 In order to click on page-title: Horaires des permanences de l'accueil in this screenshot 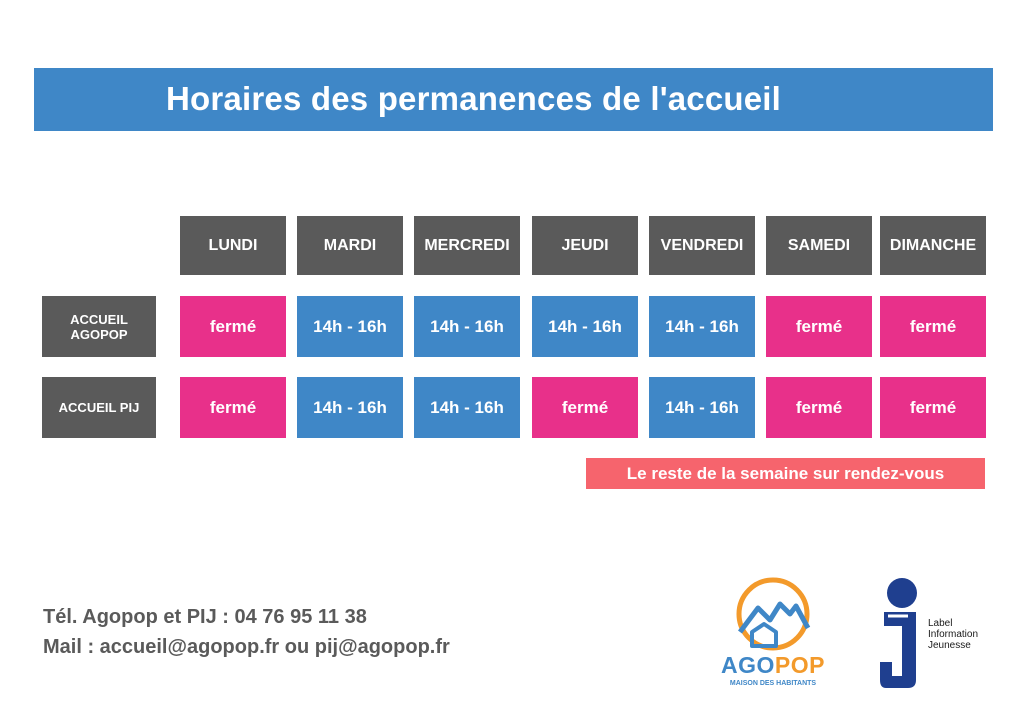, I will do `click(474, 98)`.